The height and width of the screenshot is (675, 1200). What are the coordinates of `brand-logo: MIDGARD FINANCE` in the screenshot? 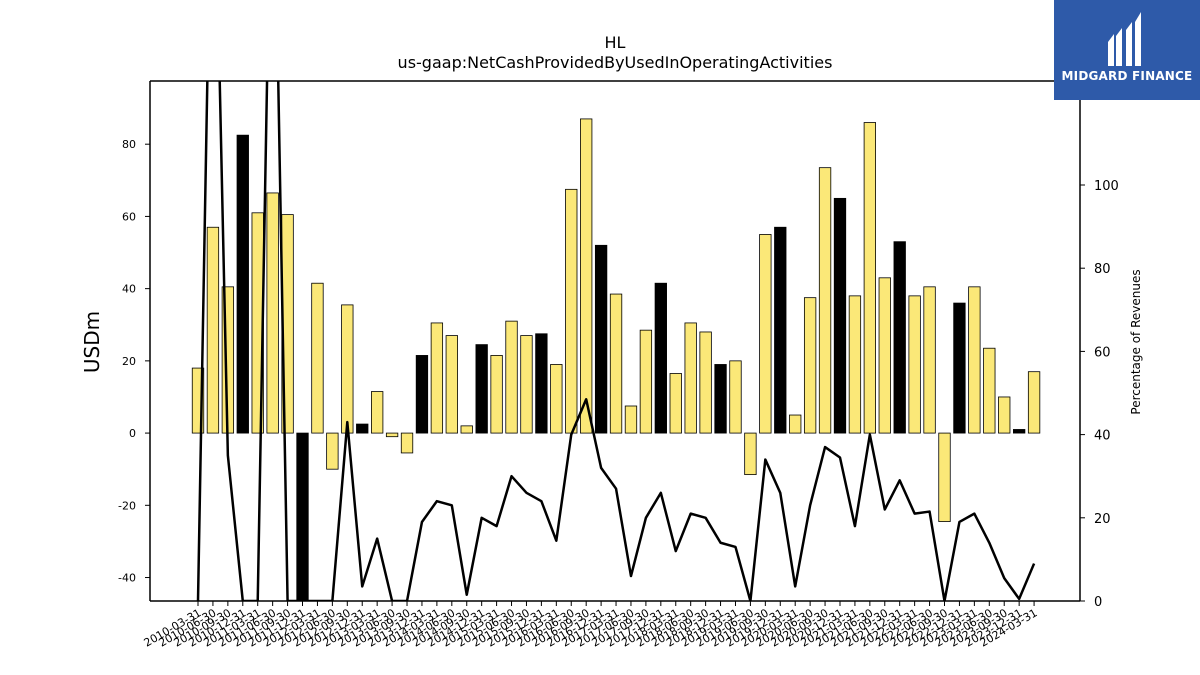 It's located at (1127, 50).